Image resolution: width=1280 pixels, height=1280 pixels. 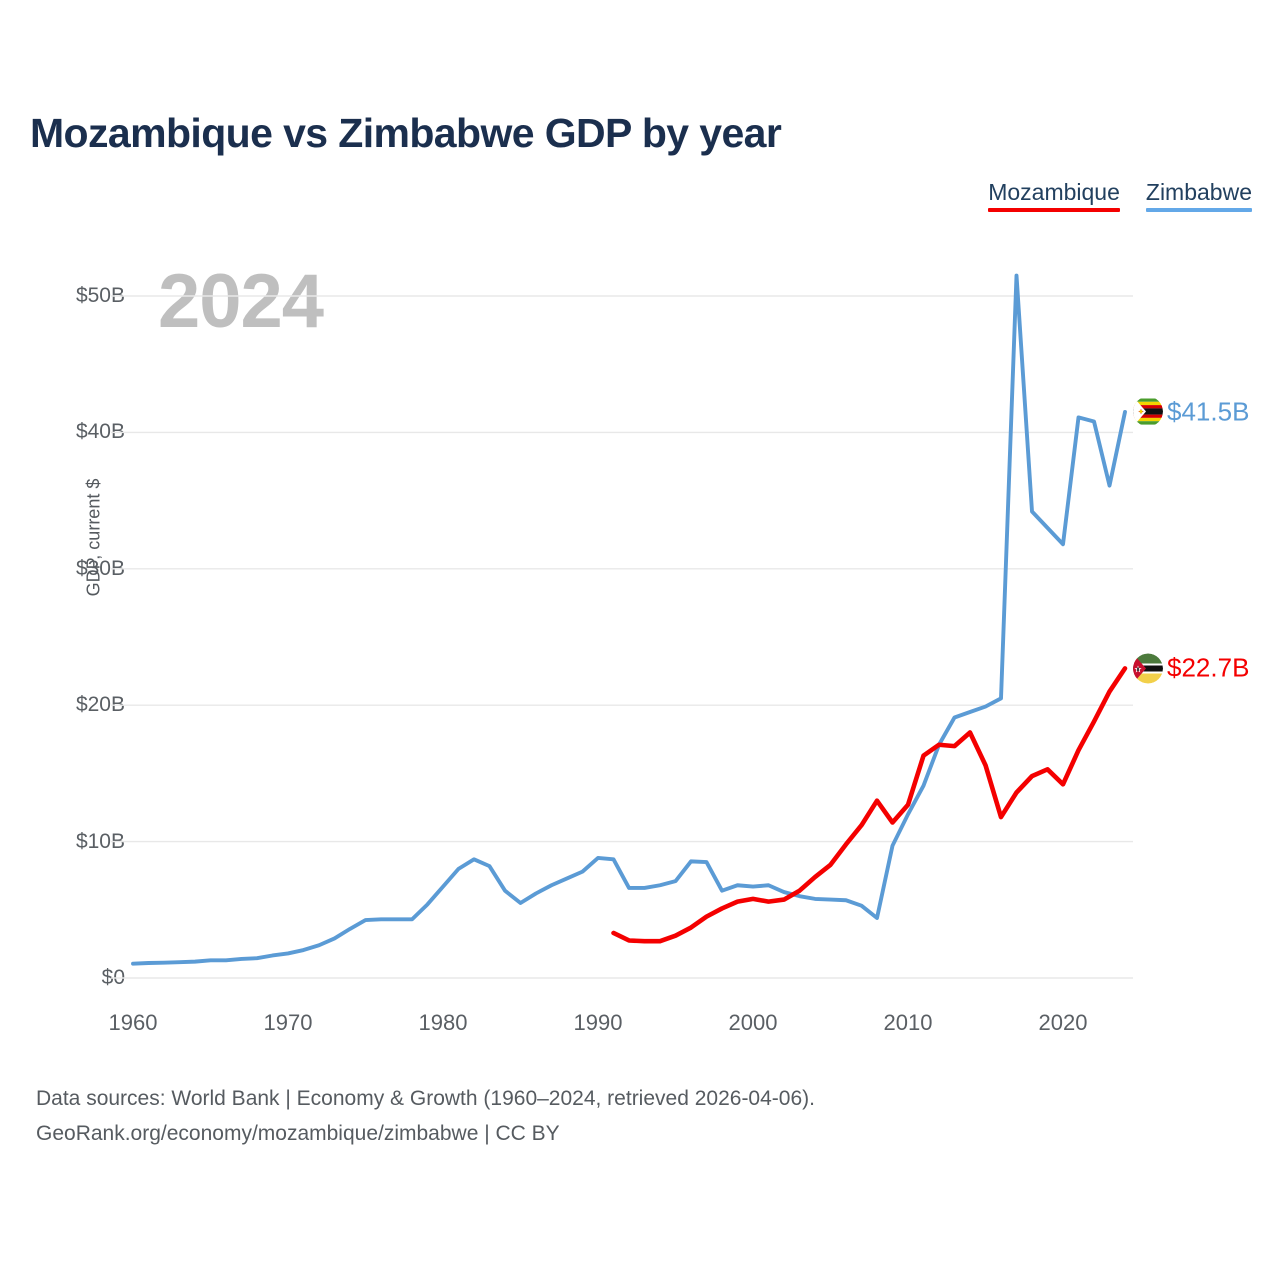 I want to click on watermark-year: 2024, so click(x=241, y=301).